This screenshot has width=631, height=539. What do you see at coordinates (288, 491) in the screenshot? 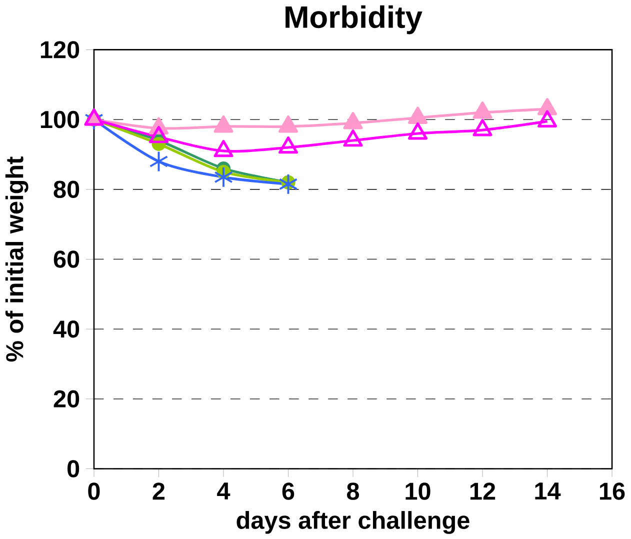
I see `x-tick-label: 6` at bounding box center [288, 491].